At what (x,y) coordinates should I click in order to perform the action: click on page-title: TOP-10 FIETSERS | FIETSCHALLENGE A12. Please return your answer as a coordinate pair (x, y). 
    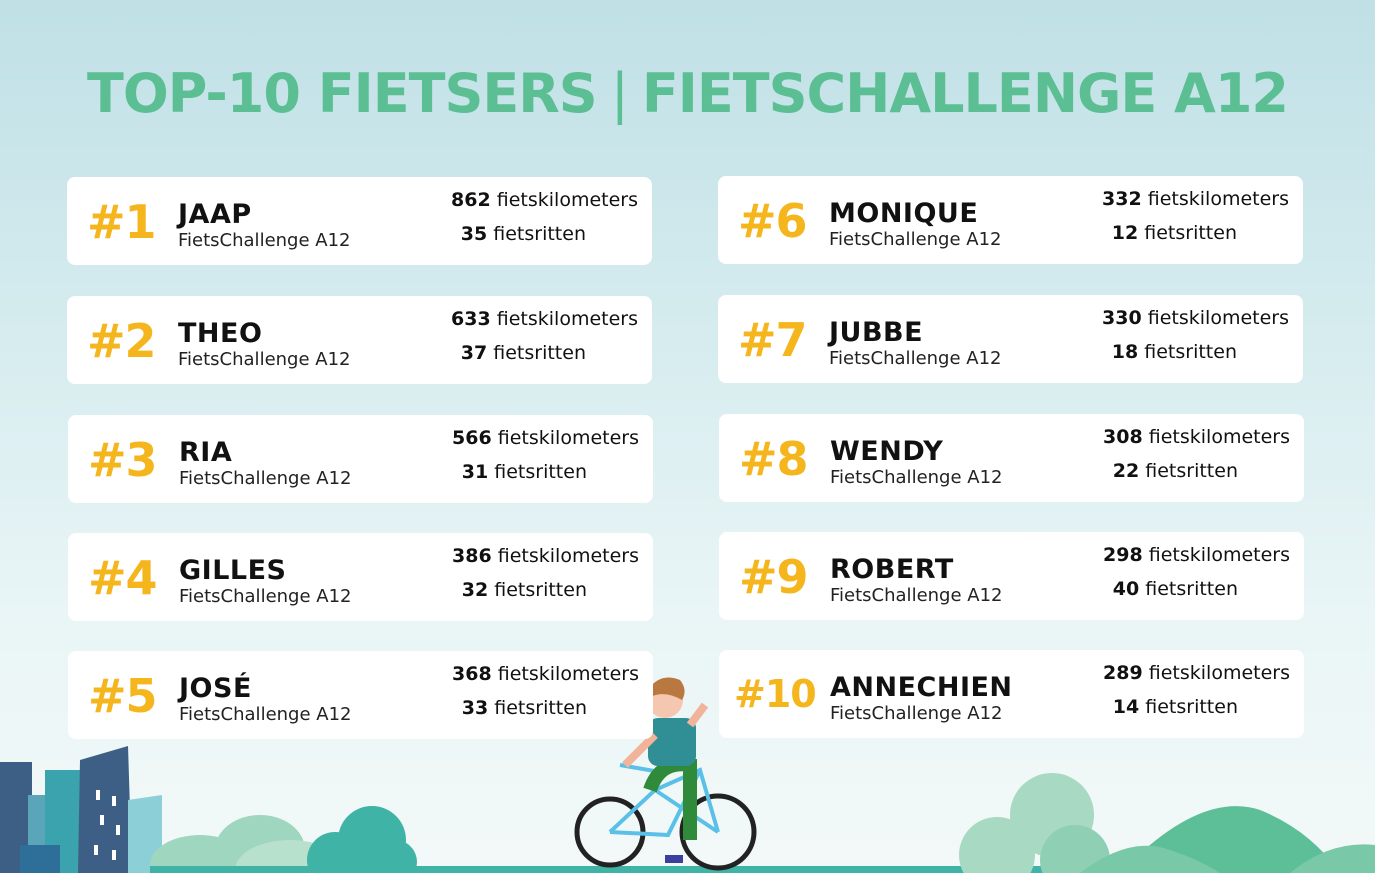
    Looking at the image, I should click on (687, 93).